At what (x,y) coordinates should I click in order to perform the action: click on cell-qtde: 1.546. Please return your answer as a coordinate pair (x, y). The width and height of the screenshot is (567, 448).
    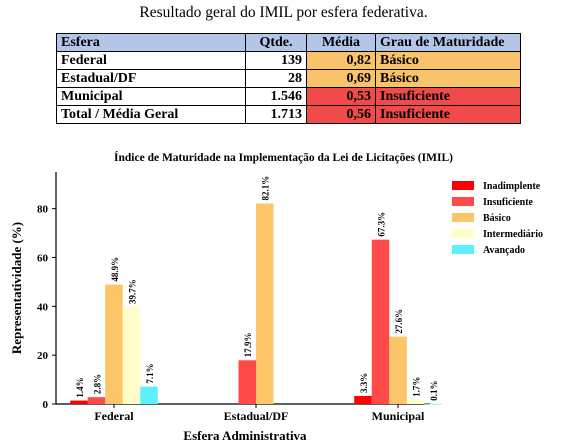
    Looking at the image, I should click on (276, 96).